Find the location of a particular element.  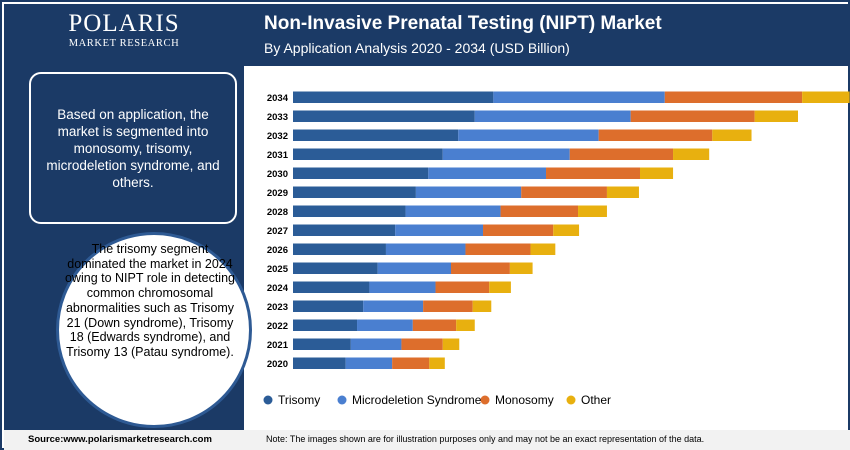

y-tick-label: 2021 is located at coordinates (278, 345).